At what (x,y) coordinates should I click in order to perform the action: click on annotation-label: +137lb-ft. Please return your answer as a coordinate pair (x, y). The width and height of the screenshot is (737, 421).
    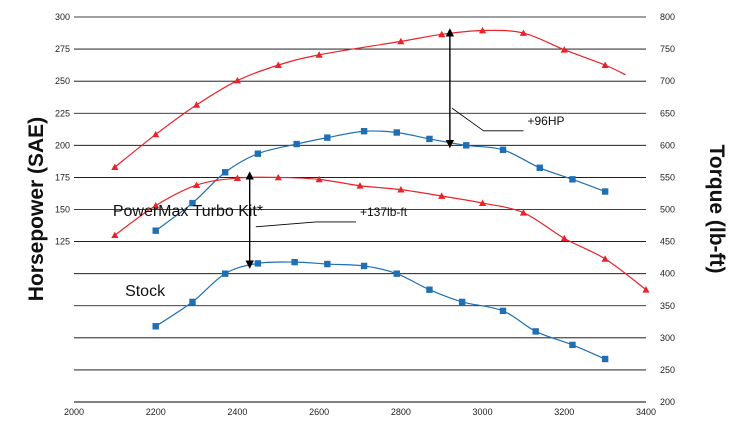
    Looking at the image, I should click on (384, 212).